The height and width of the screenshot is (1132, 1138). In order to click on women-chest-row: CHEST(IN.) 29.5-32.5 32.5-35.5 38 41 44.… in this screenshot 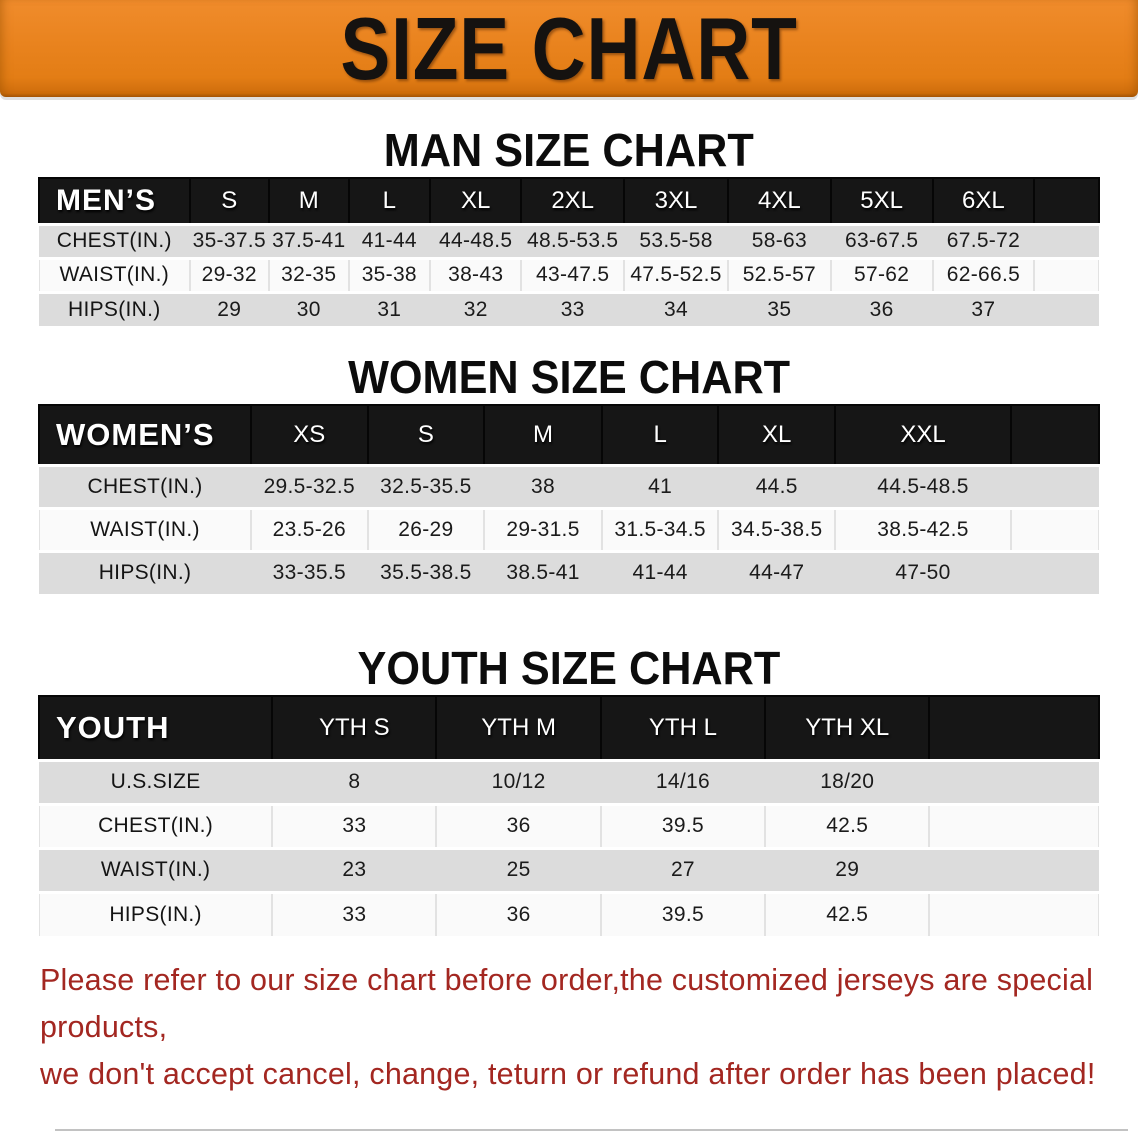, I will do `click(569, 485)`.